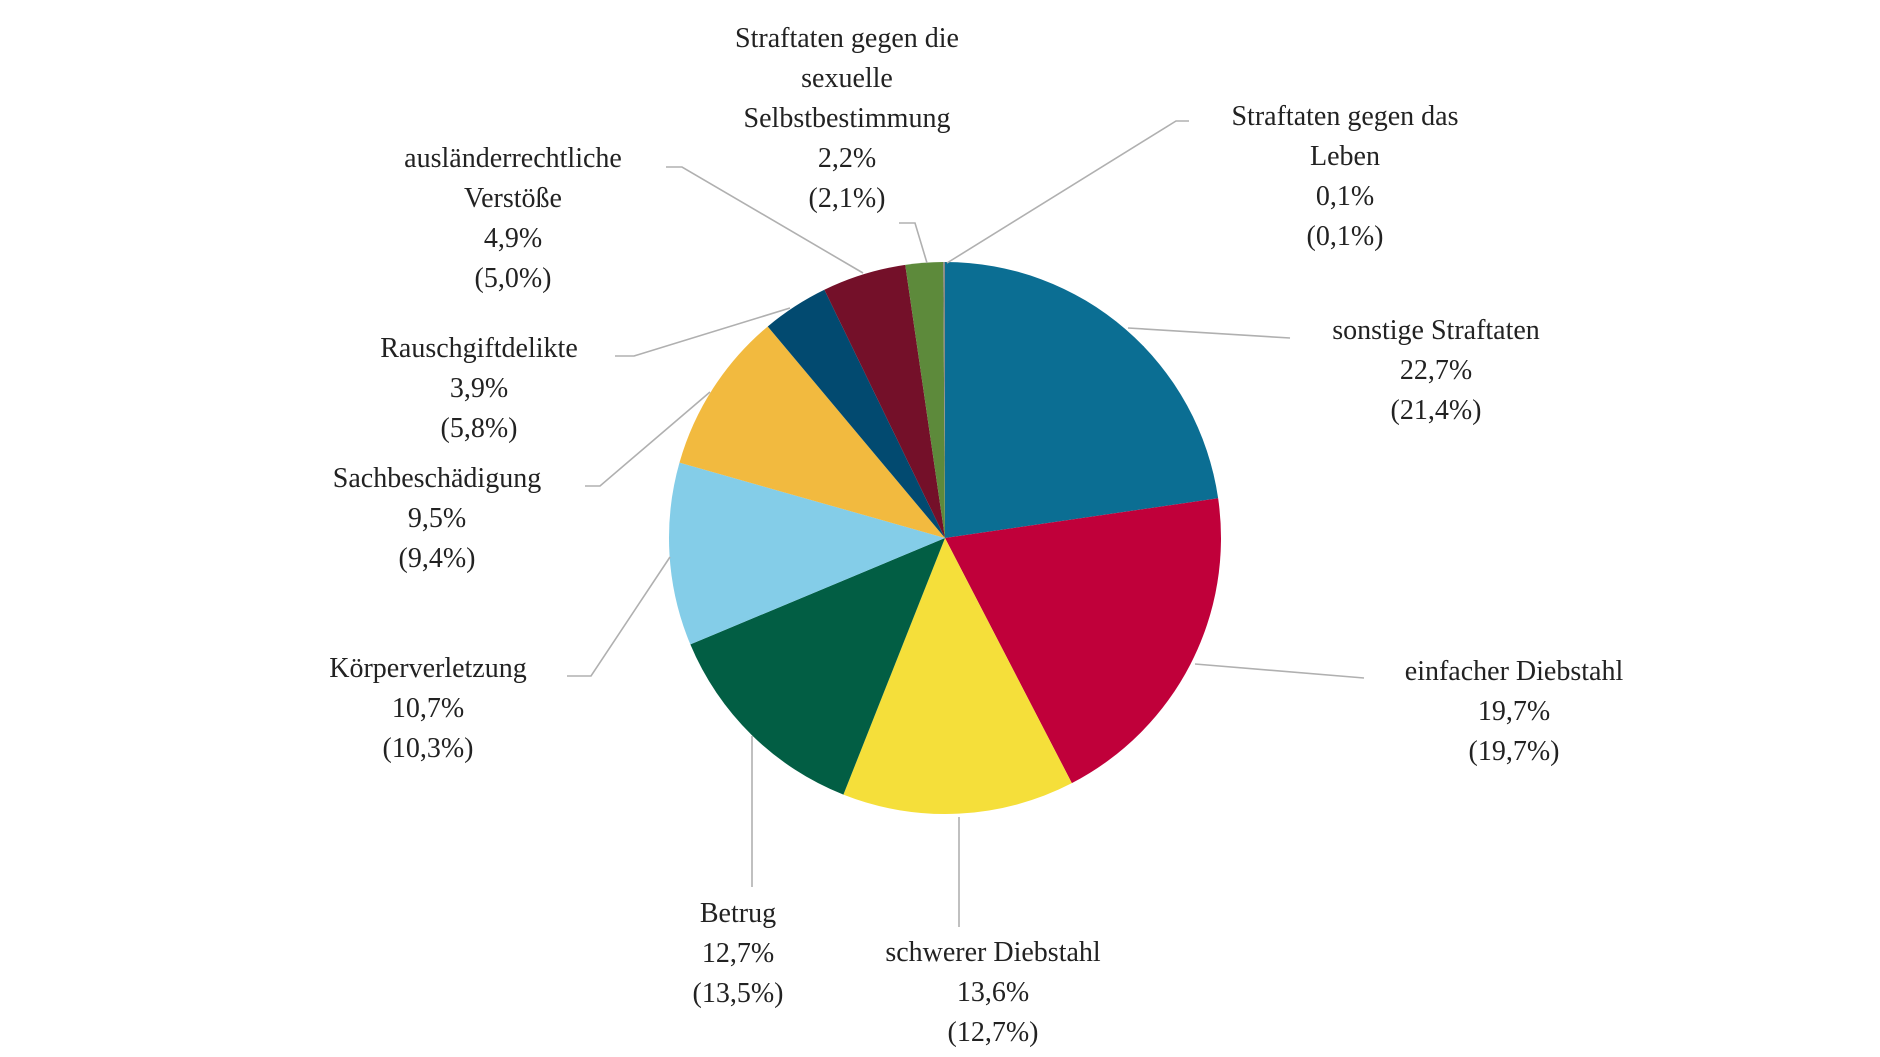  I want to click on slice-label: einfacher Diebstahl 19,7% (19,7%), so click(1514, 712).